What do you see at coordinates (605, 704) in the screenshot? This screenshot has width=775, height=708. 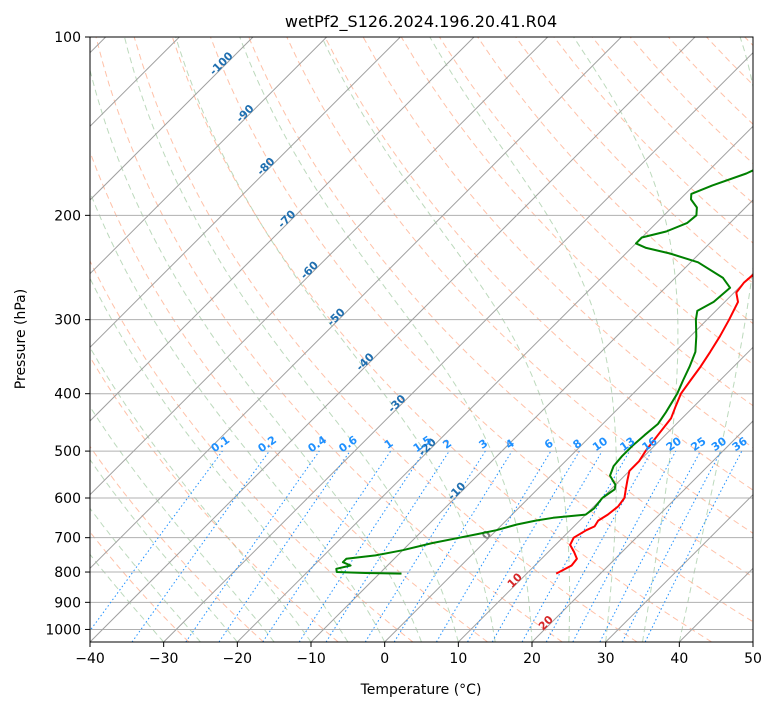 I see `isotherm-label: 40` at bounding box center [605, 704].